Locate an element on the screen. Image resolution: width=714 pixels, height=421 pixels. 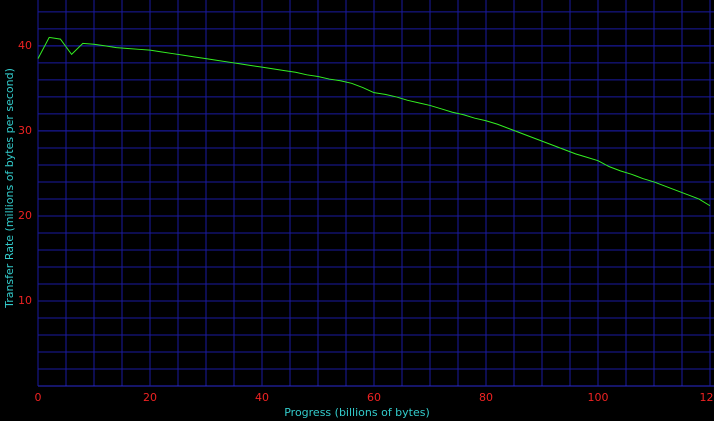
x-tick-label: 80 is located at coordinates (486, 397).